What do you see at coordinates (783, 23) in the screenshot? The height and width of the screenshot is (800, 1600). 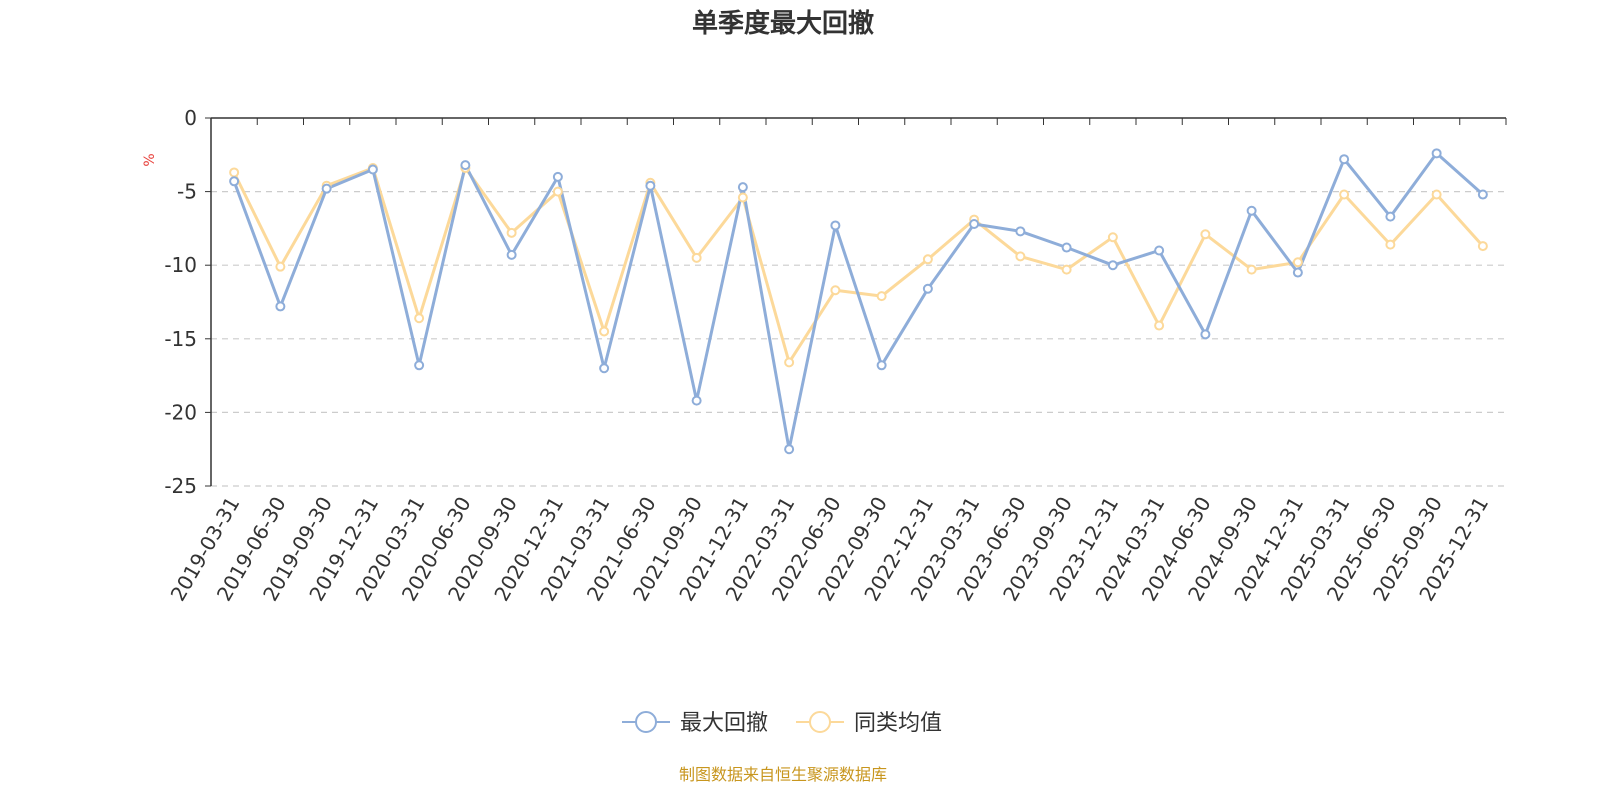 I see `chart-title: 单季度最大回撤` at bounding box center [783, 23].